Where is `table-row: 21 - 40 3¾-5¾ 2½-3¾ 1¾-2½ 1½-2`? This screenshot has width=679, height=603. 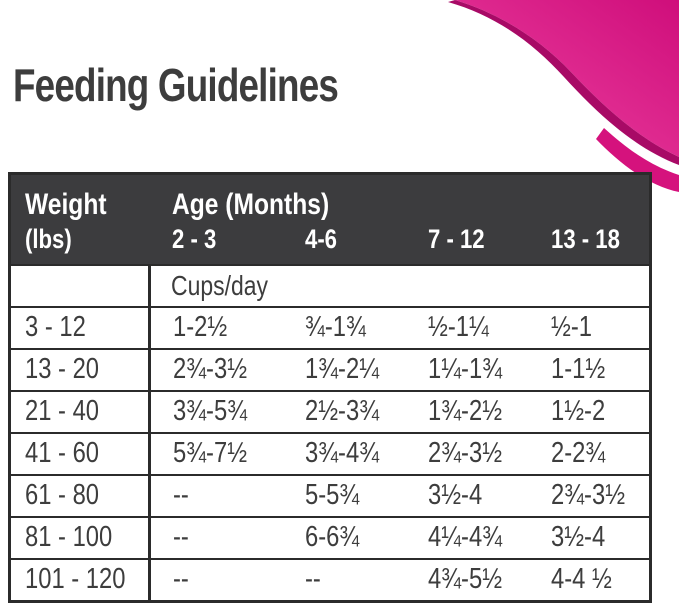 table-row: 21 - 40 3¾-5¾ 2½-3¾ 1¾-2½ 1½-2 is located at coordinates (330, 411).